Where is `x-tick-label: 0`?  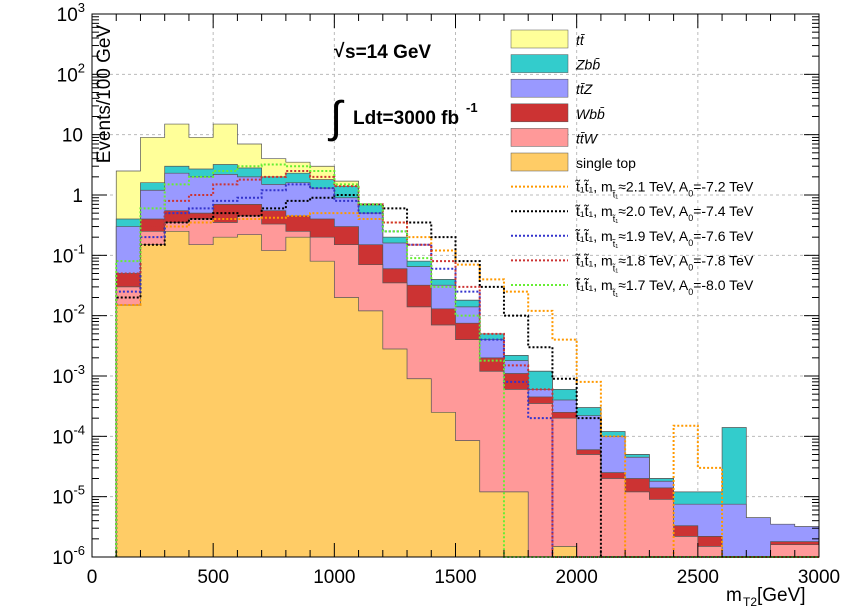 x-tick-label: 0 is located at coordinates (92, 577).